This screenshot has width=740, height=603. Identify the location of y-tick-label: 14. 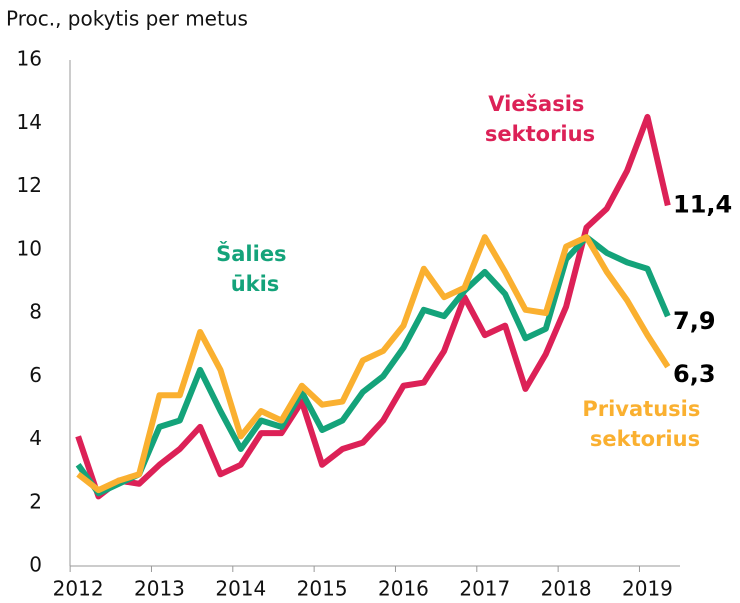
(29, 122).